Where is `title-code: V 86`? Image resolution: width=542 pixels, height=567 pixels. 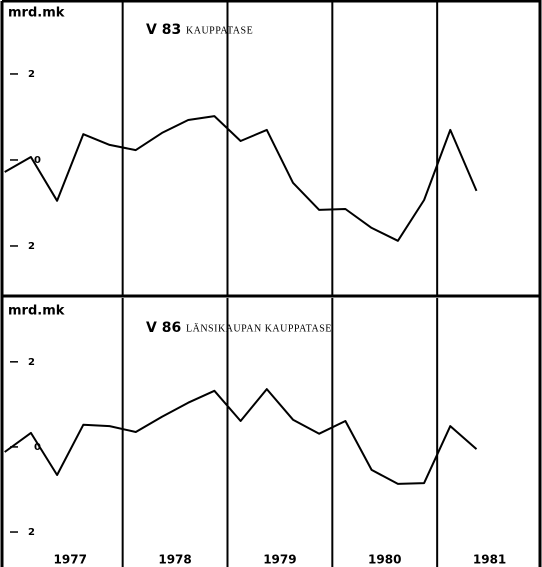 title-code: V 86 is located at coordinates (163, 328).